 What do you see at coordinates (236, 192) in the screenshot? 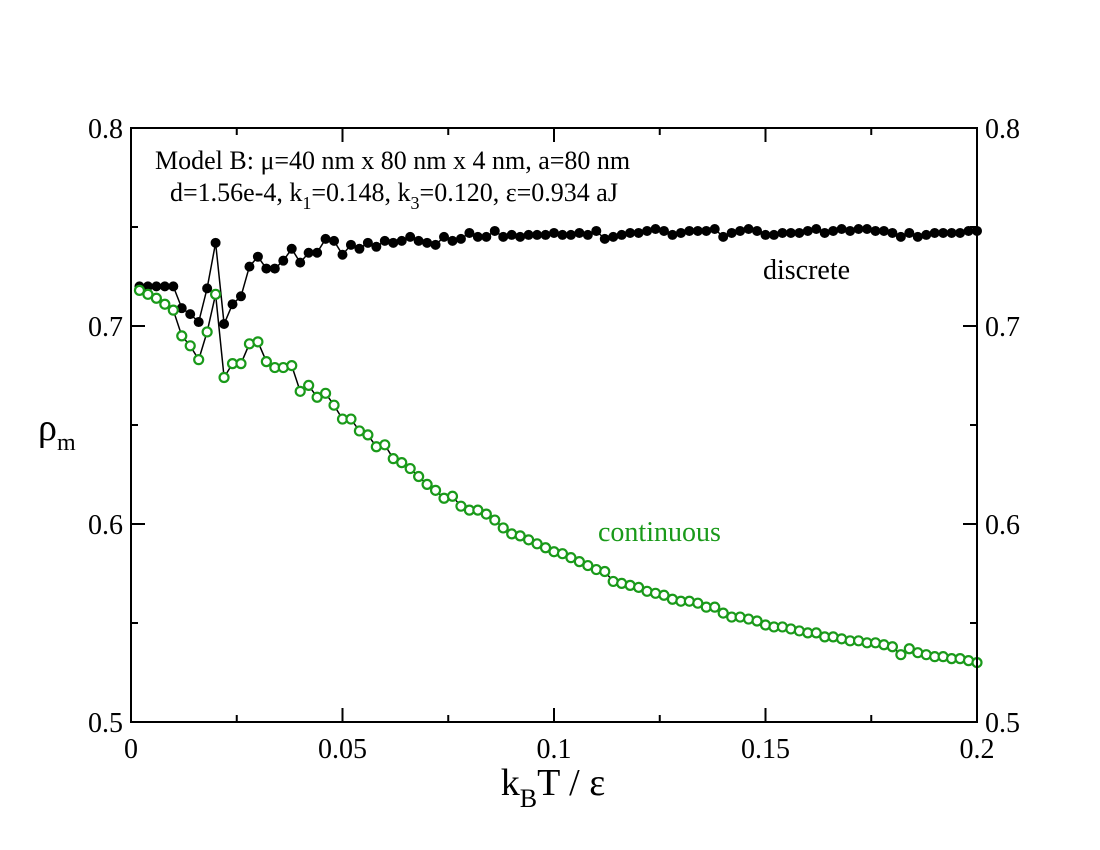
I see `annotation-text: d=1.56e-4, k` at bounding box center [236, 192].